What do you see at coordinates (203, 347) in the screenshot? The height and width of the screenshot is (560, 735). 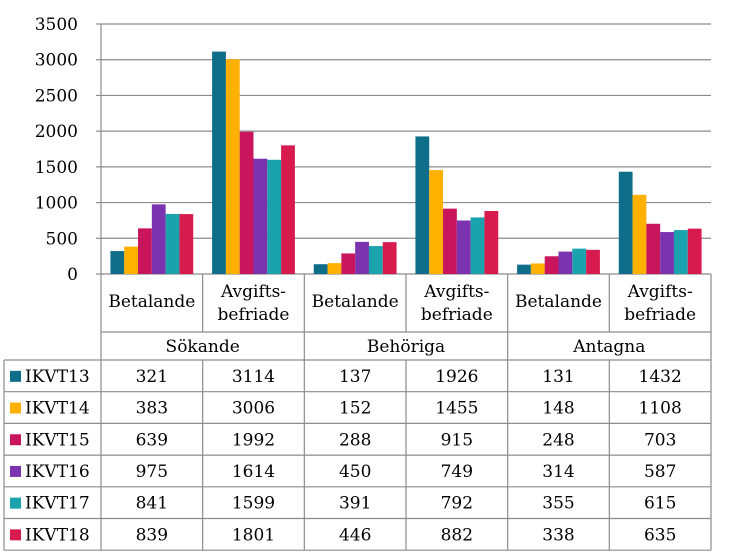 I see `group-label: Sökande` at bounding box center [203, 347].